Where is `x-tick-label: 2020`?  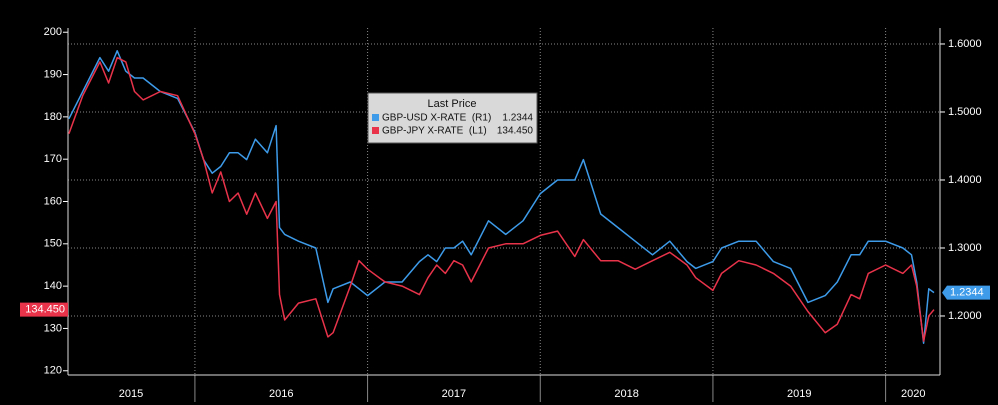
x-tick-label: 2020 is located at coordinates (913, 394).